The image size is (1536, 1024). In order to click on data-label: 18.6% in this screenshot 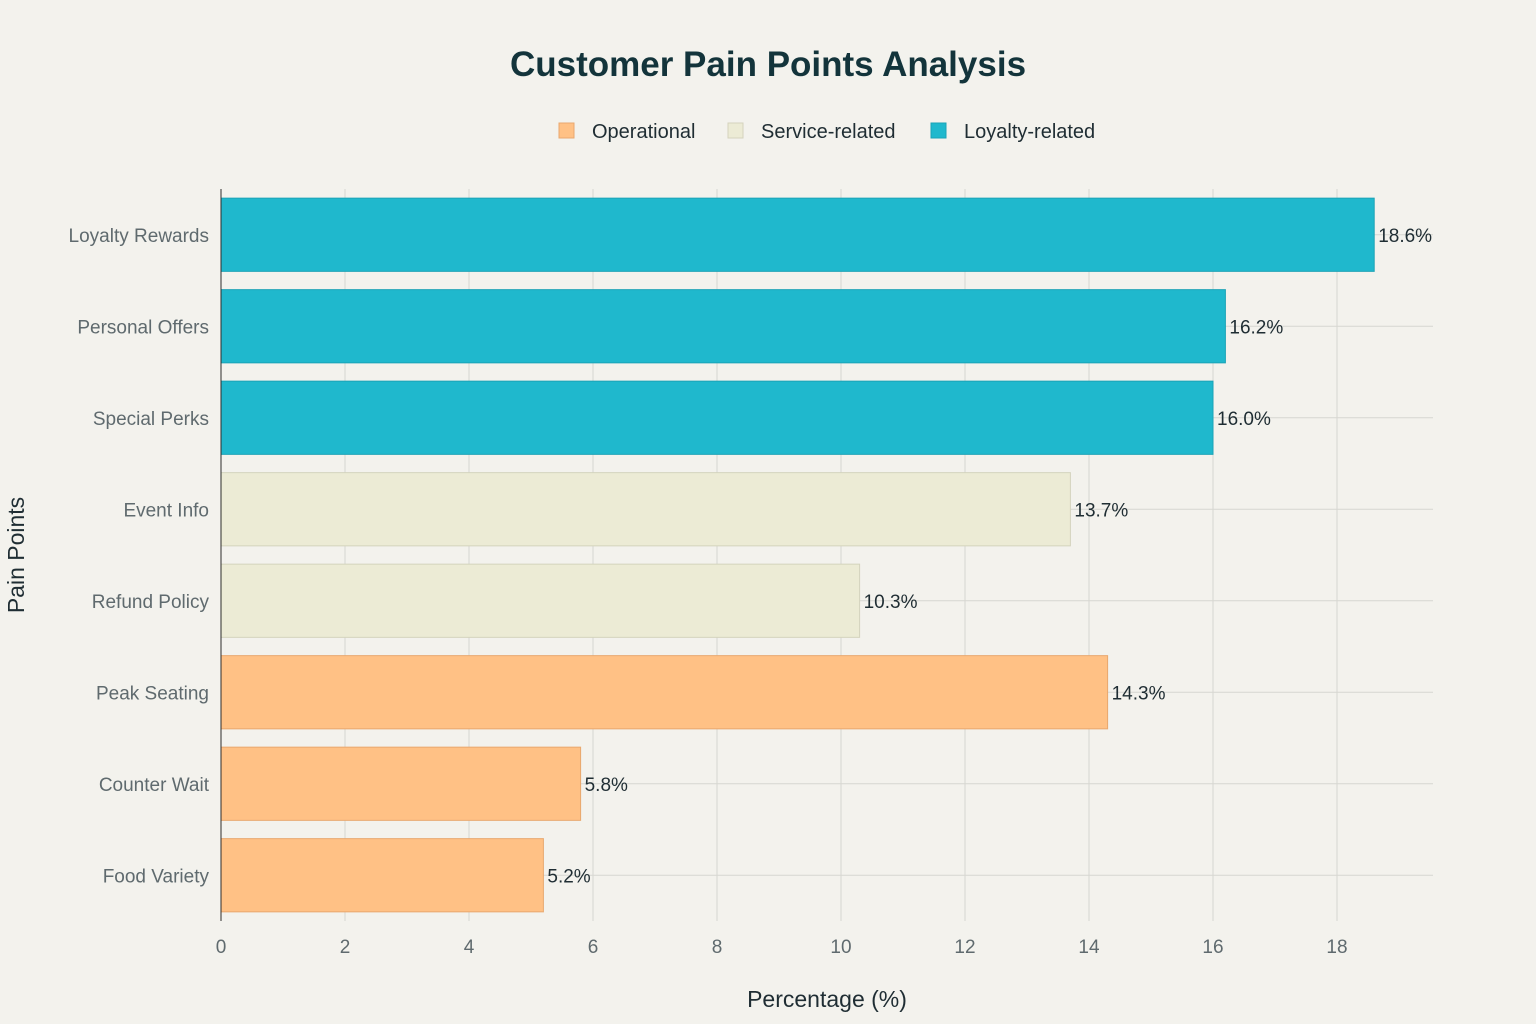, I will do `click(1405, 236)`.